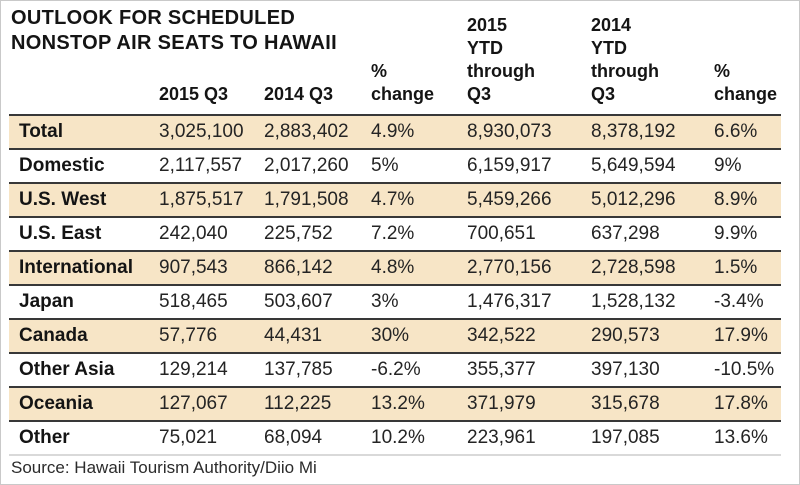  What do you see at coordinates (736, 199) in the screenshot?
I see `cell-value: 8.9%` at bounding box center [736, 199].